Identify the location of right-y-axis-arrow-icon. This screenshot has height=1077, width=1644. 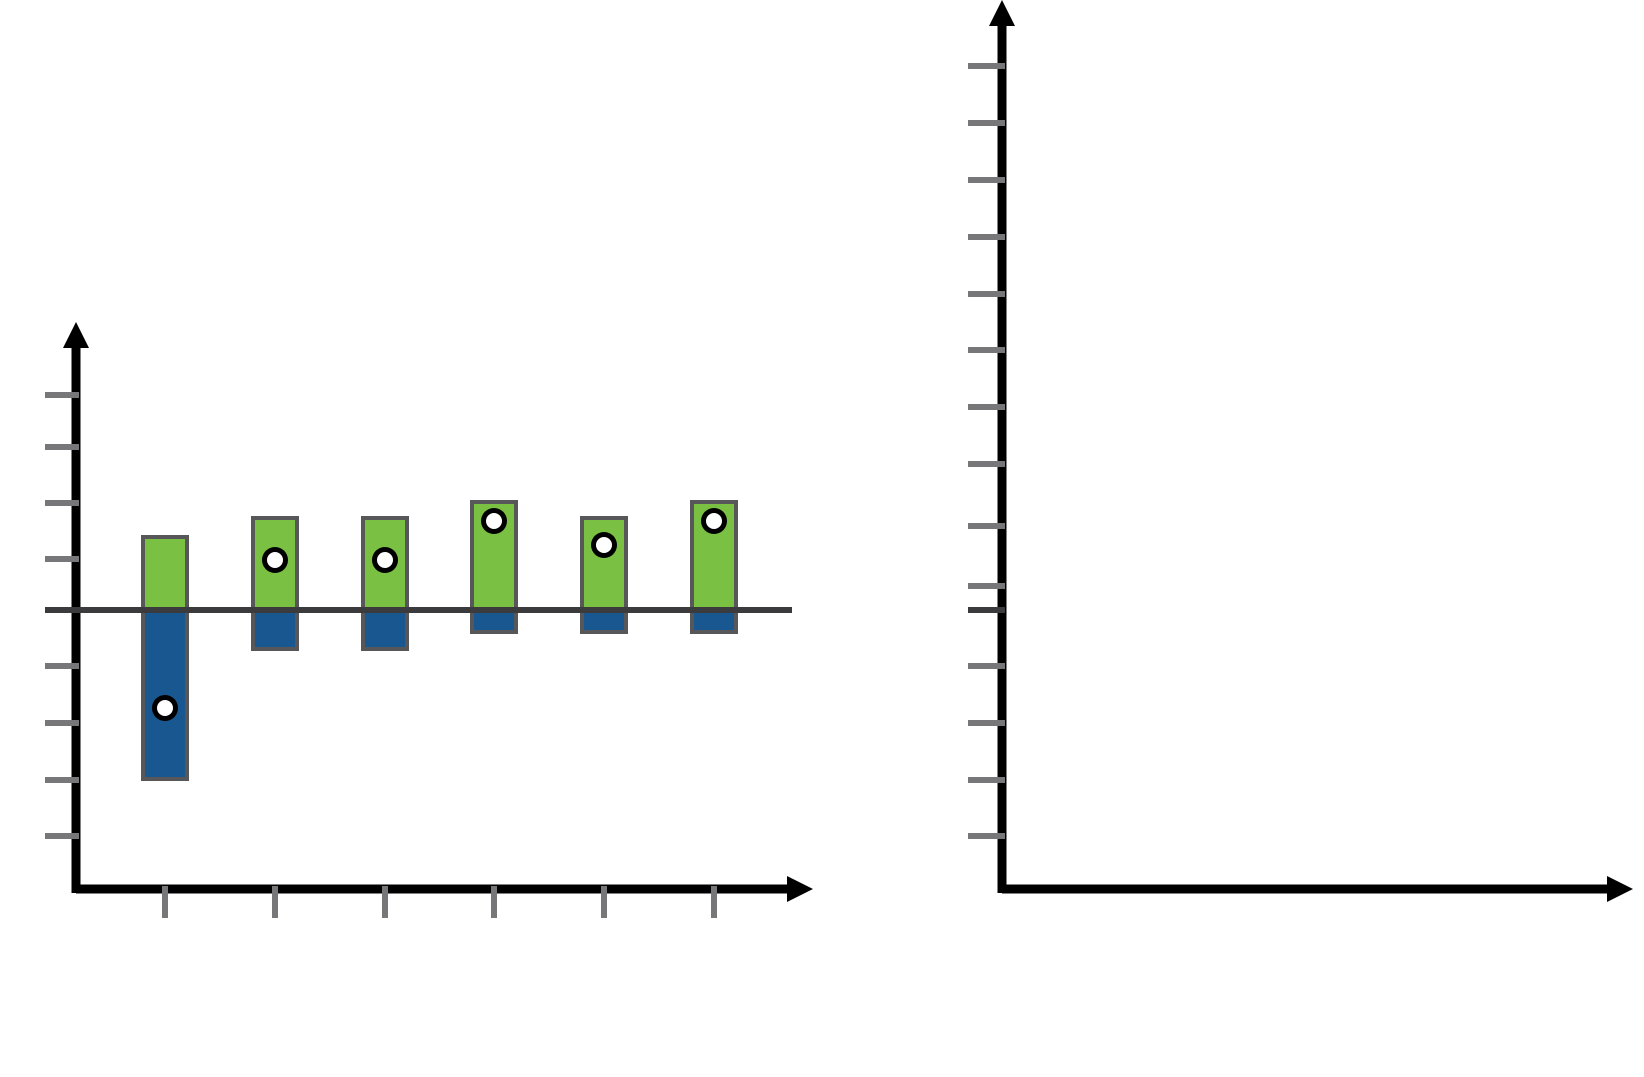
(1002, 13).